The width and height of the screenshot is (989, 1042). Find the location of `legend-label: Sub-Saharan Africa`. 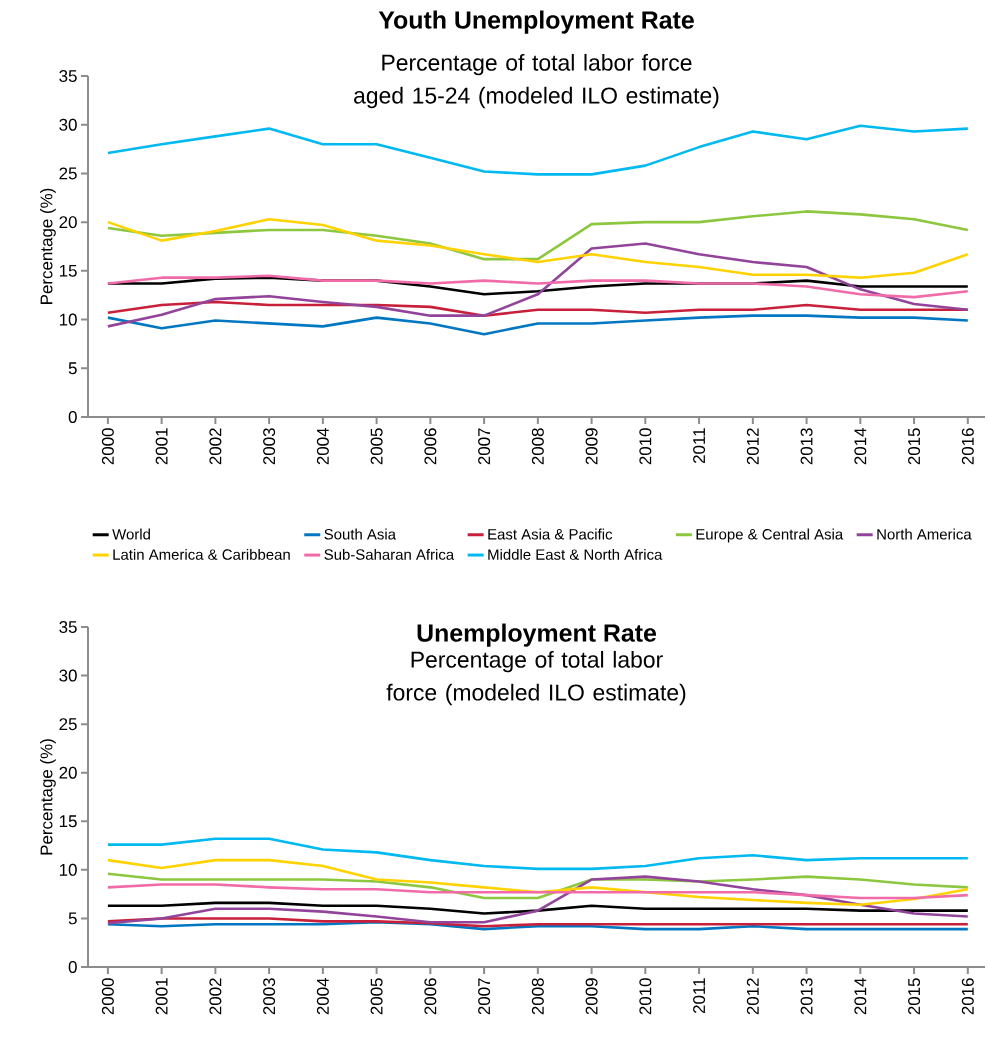

legend-label: Sub-Saharan Africa is located at coordinates (389, 554).